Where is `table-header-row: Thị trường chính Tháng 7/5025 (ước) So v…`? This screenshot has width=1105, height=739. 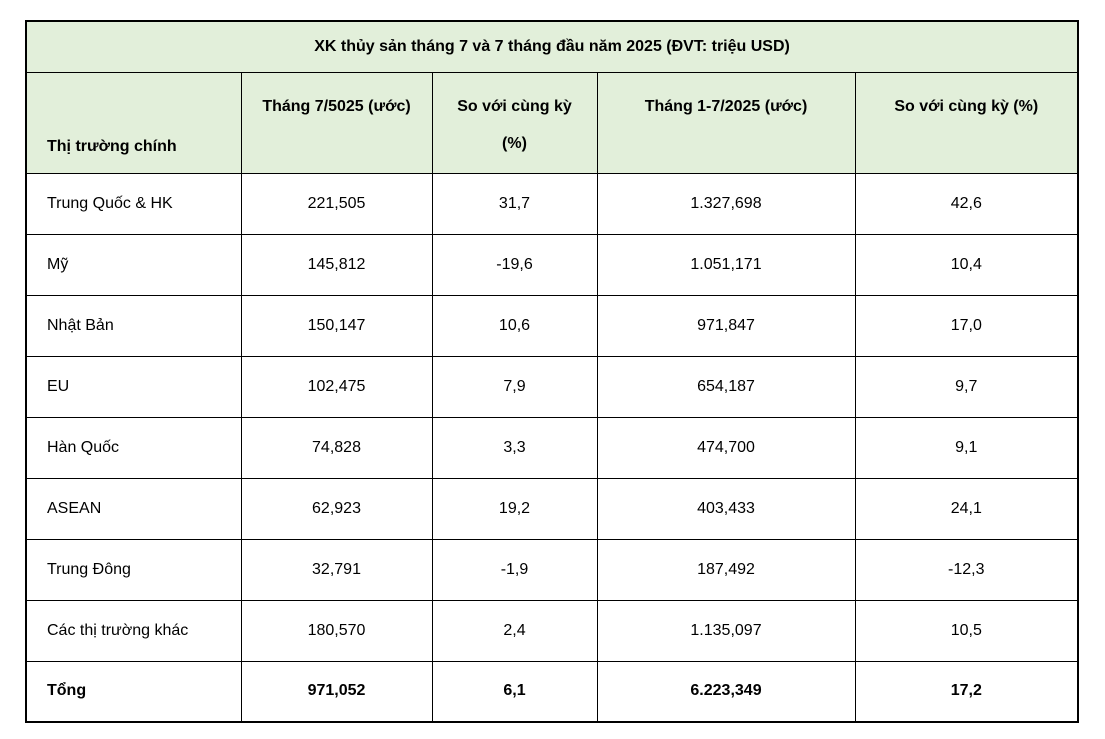
table-header-row: Thị trường chính Tháng 7/5025 (ước) So v… is located at coordinates (552, 122).